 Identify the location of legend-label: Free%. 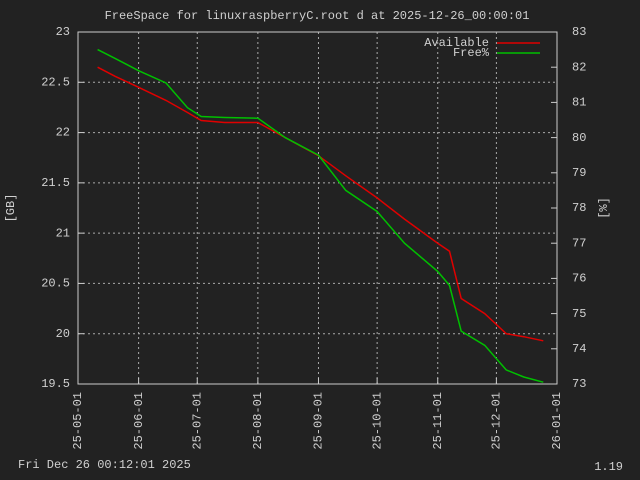
(471, 53).